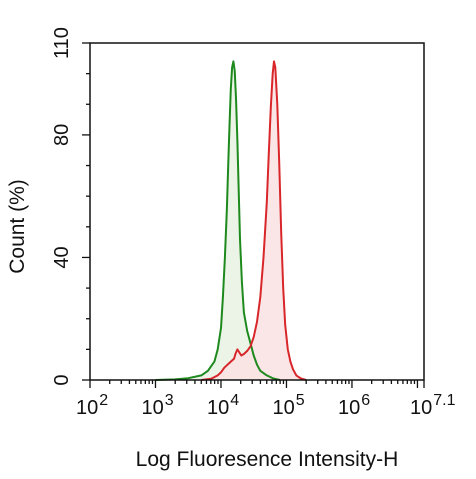 The height and width of the screenshot is (479, 476). Describe the element at coordinates (267, 459) in the screenshot. I see `x-axis-label: Log Fluoresence Intensity-H` at that location.